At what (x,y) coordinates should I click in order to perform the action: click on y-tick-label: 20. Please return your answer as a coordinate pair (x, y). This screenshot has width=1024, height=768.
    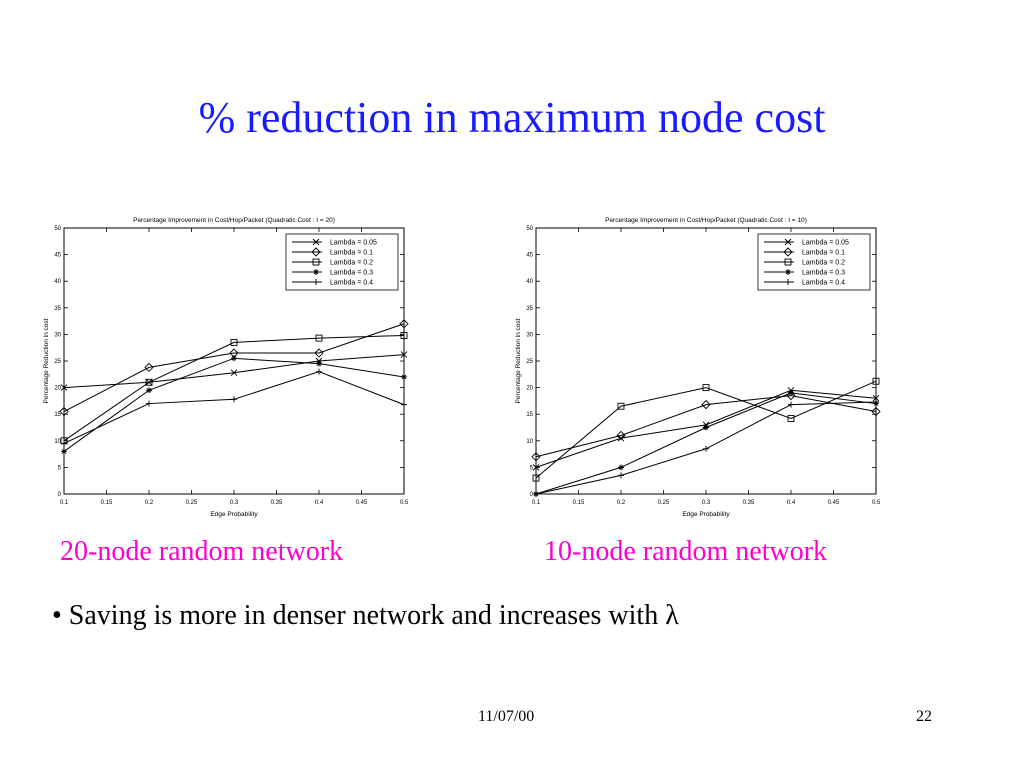
    Looking at the image, I should click on (57, 389).